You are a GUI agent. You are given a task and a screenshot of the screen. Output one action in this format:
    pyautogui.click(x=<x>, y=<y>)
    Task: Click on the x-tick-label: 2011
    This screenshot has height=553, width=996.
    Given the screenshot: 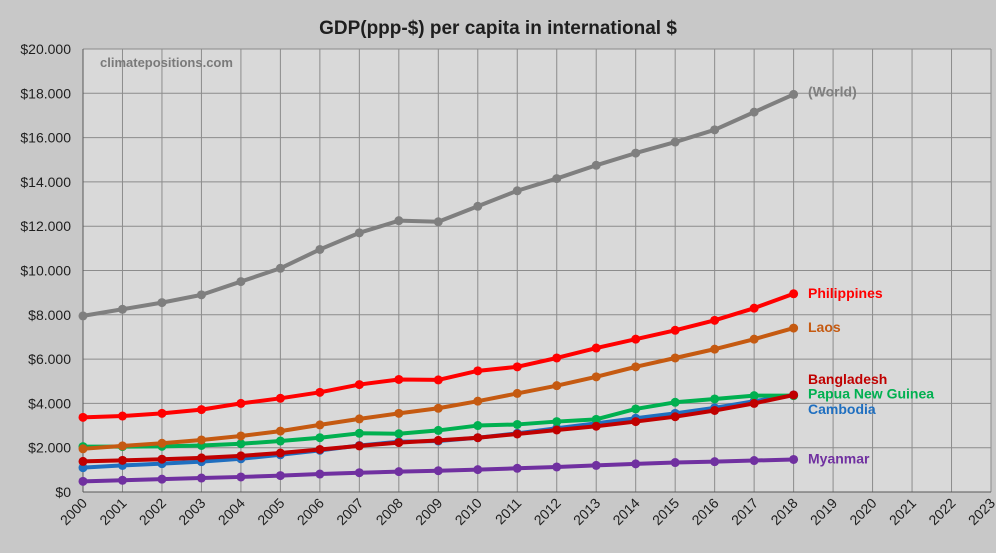 What is the action you would take?
    pyautogui.click(x=508, y=511)
    